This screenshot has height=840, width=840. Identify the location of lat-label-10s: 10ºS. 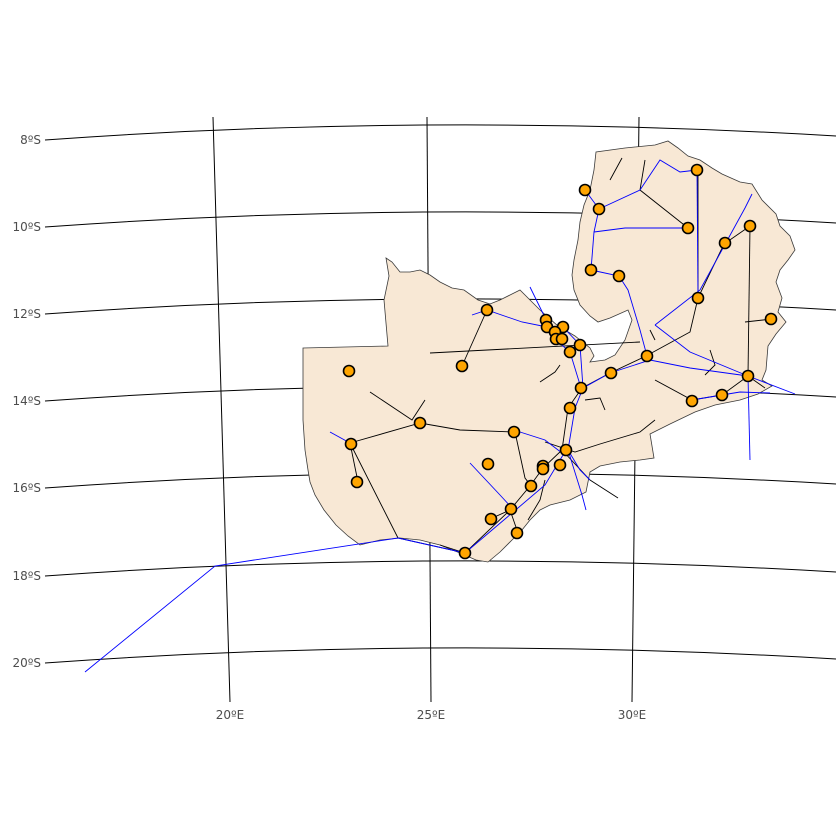
(26, 227).